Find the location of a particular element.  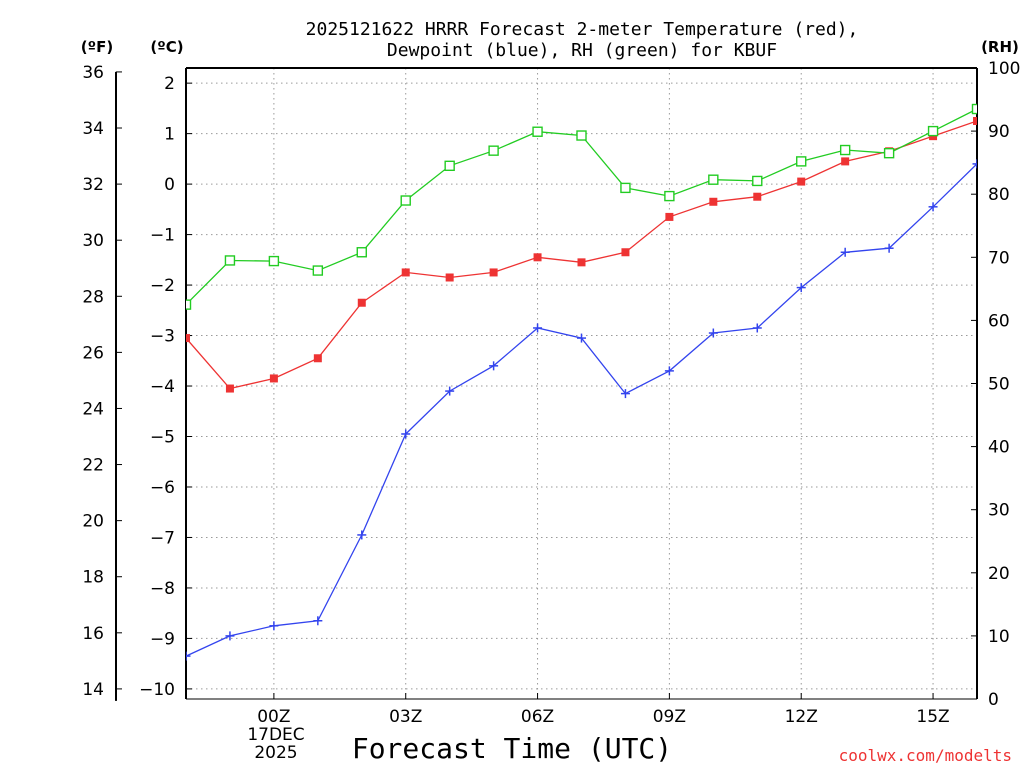

watermark: coolwx.com/modelts is located at coordinates (925, 755).